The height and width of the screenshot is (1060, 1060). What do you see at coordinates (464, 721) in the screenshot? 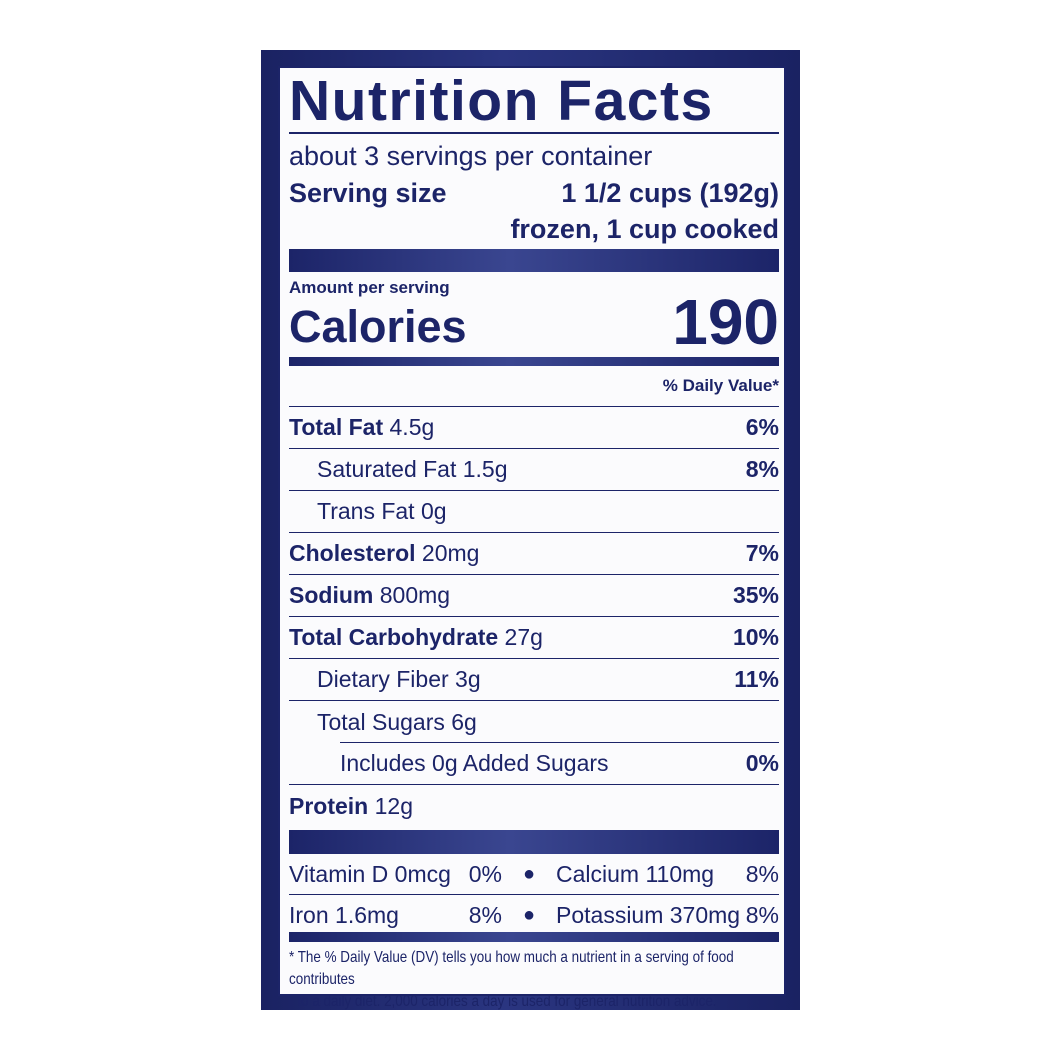
I see `nutrient-amount: 6g` at bounding box center [464, 721].